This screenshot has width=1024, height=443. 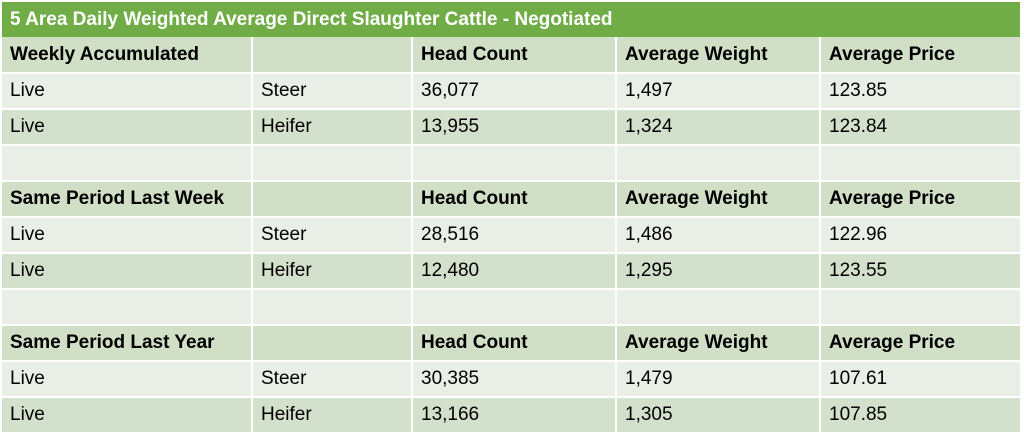 I want to click on table-row: Live Heifer 13,955 1,324 123.84, so click(x=511, y=127).